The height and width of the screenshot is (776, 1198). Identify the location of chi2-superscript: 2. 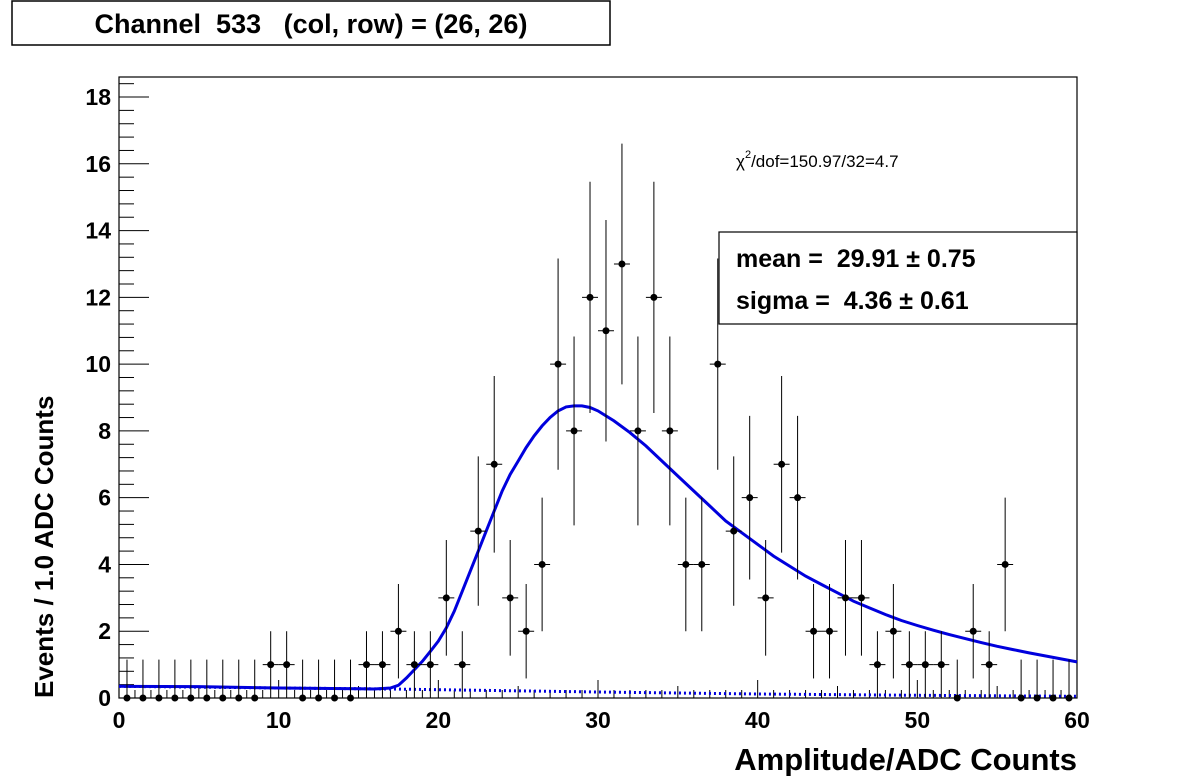
(748, 155).